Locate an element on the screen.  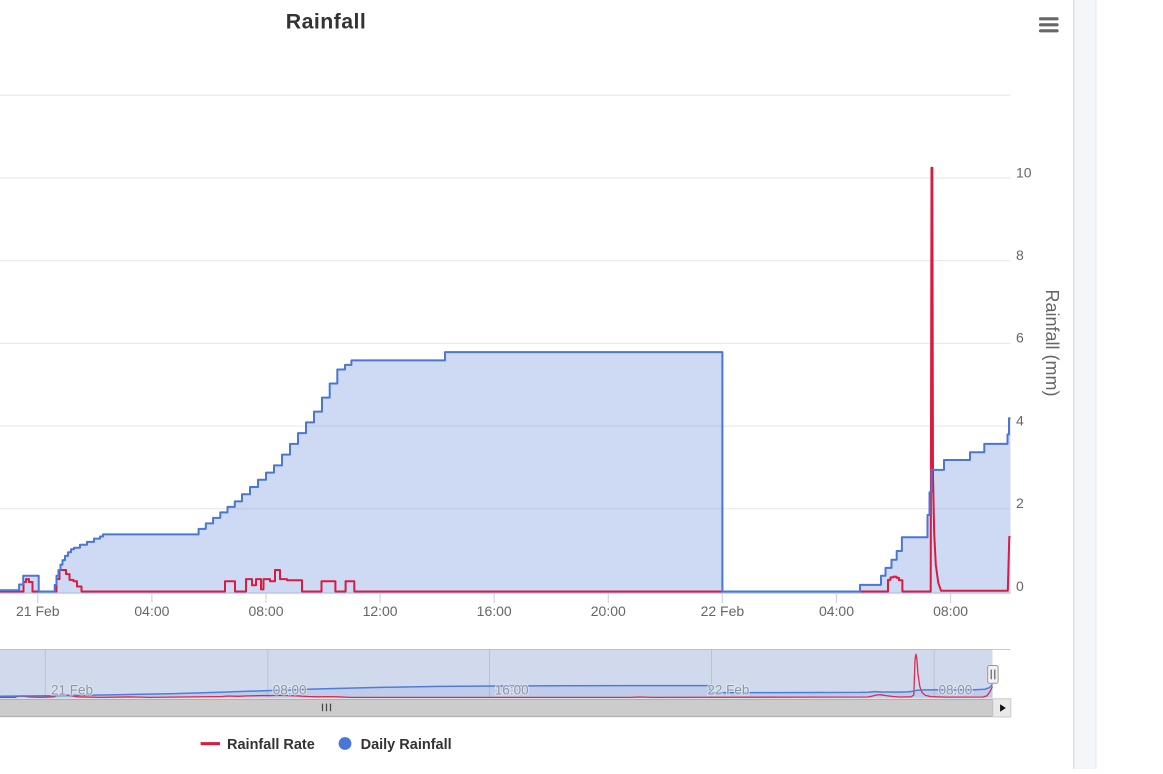
svg-text: 12:00 is located at coordinates (380, 611).